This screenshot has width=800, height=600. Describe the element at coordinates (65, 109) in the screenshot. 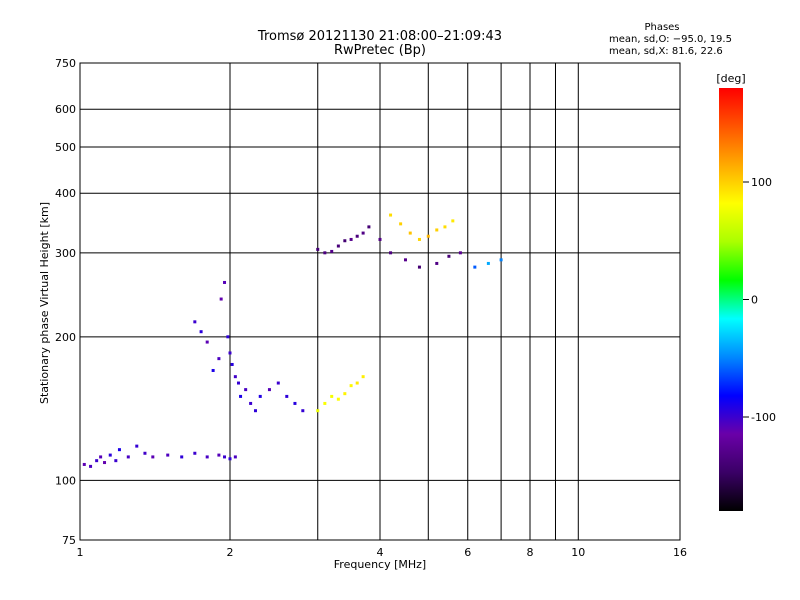

I see `y-tick-label: 600` at that location.